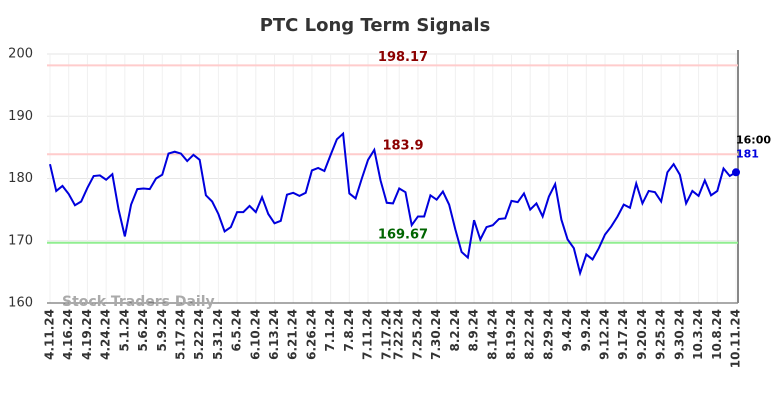 Image resolution: width=784 pixels, height=398 pixels. What do you see at coordinates (698, 334) in the screenshot?
I see `x-tick-label: 10.3.24` at bounding box center [698, 334].